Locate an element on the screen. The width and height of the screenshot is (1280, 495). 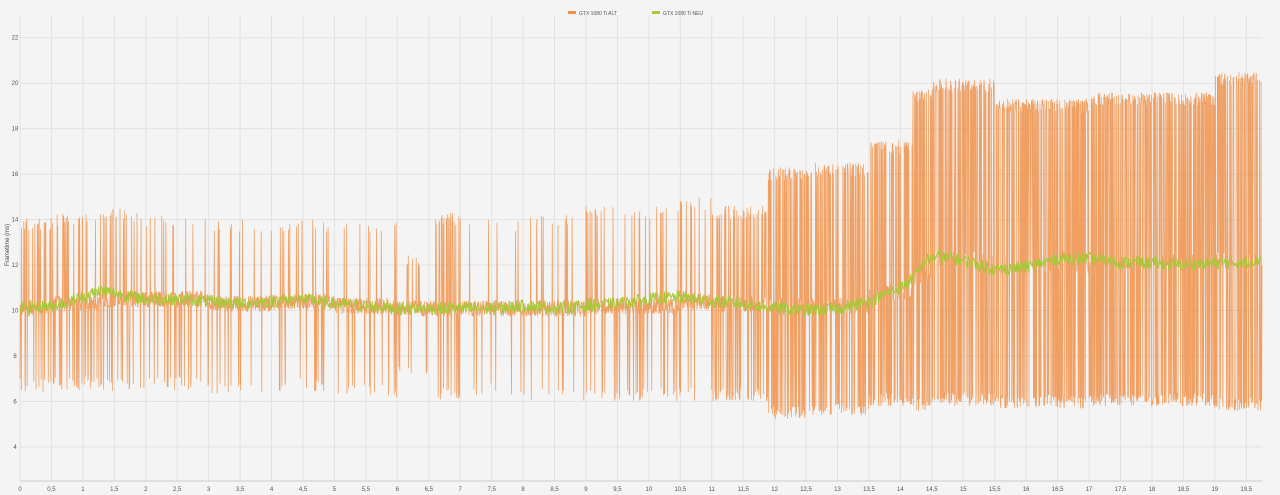
x-tick-label: 0,5 is located at coordinates (51, 490).